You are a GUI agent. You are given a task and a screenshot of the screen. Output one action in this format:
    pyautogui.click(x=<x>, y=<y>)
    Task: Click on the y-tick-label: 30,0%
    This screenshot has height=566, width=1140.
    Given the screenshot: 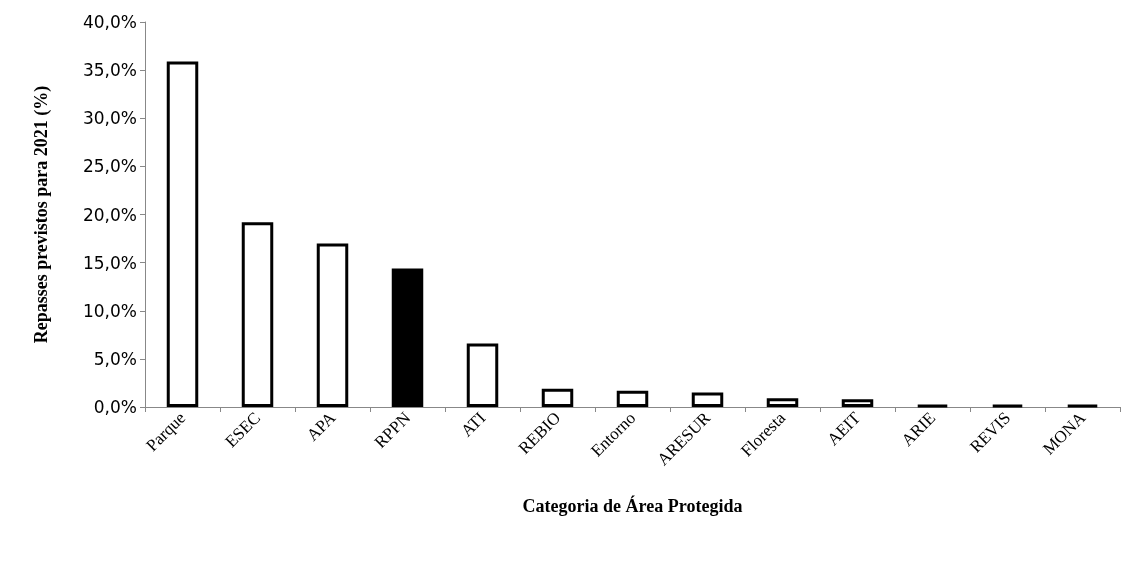 What is the action you would take?
    pyautogui.click(x=109, y=118)
    